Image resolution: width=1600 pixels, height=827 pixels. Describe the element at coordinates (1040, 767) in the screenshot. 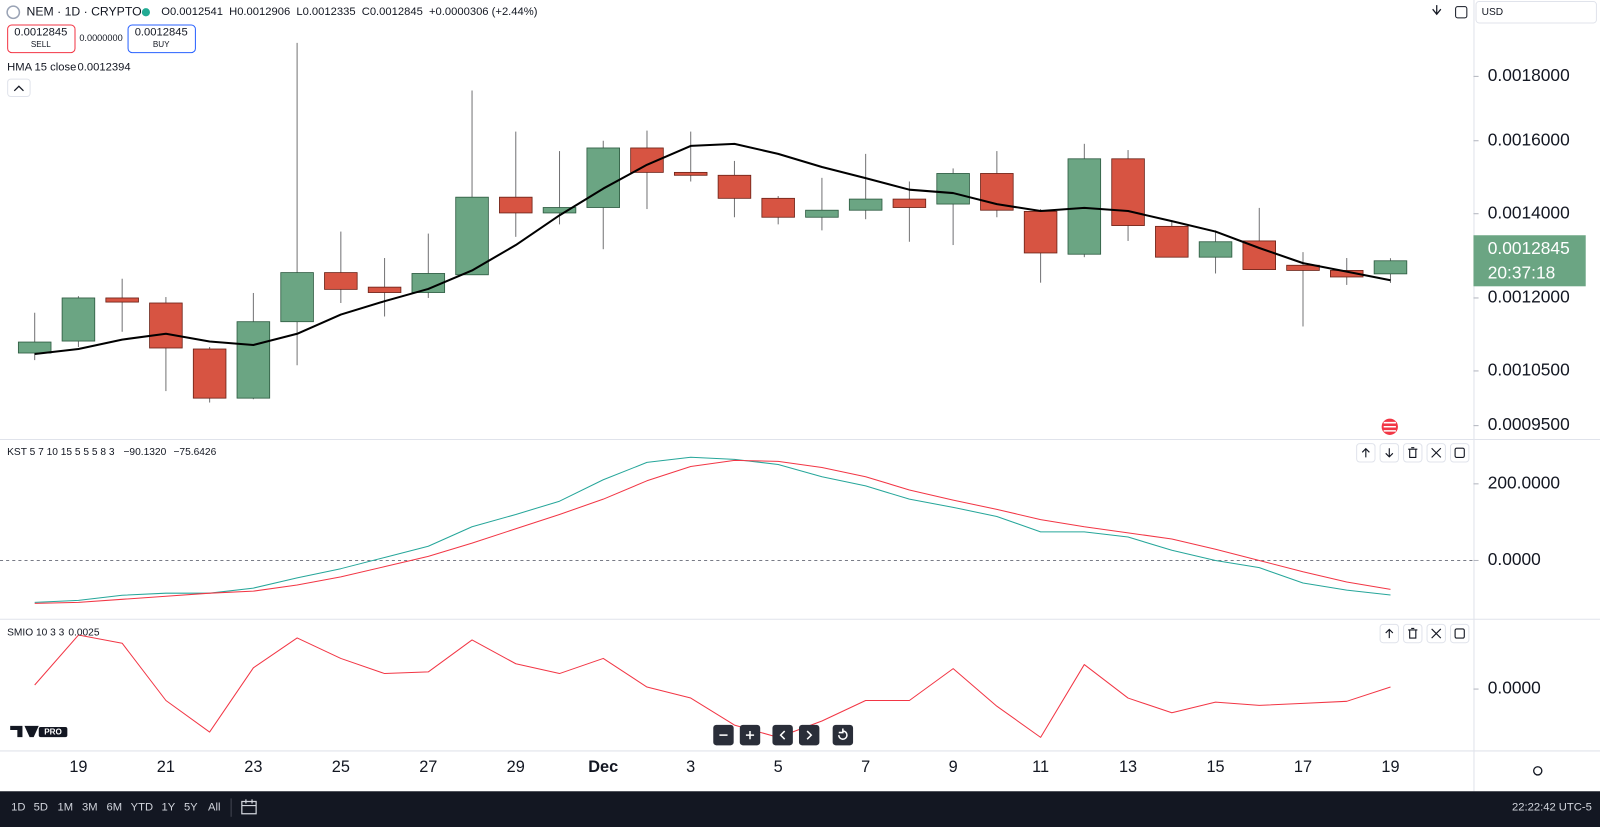

I see `x-tick-label: 11` at that location.